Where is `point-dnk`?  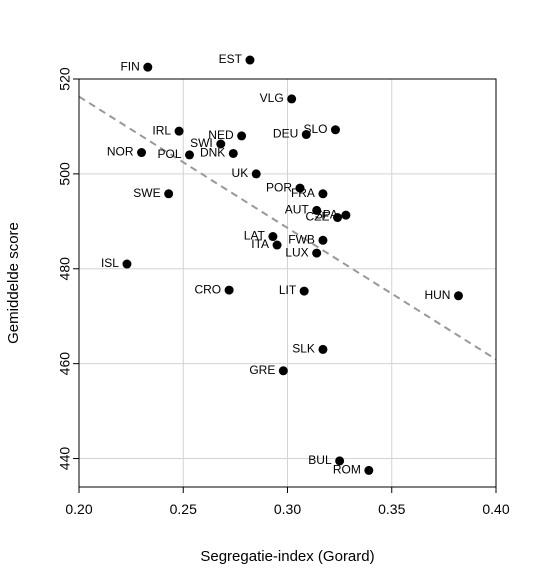 point-dnk is located at coordinates (233, 153).